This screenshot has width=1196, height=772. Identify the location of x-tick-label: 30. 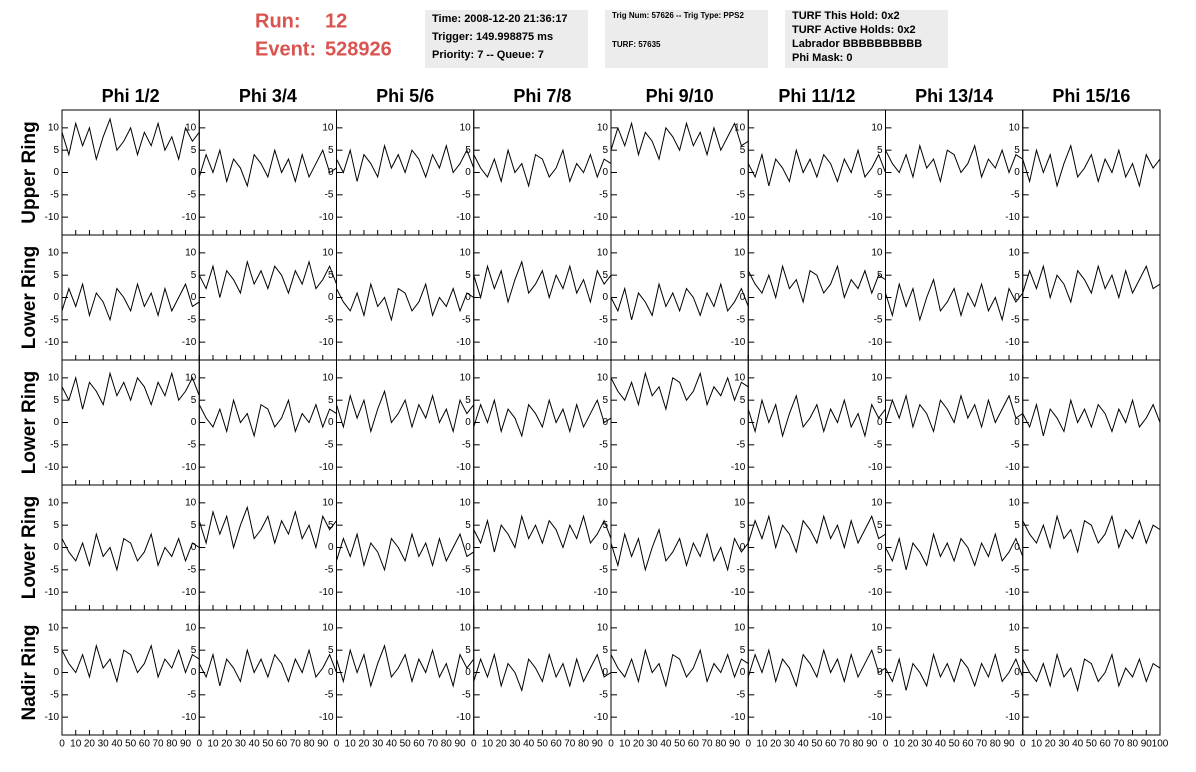
(241, 744).